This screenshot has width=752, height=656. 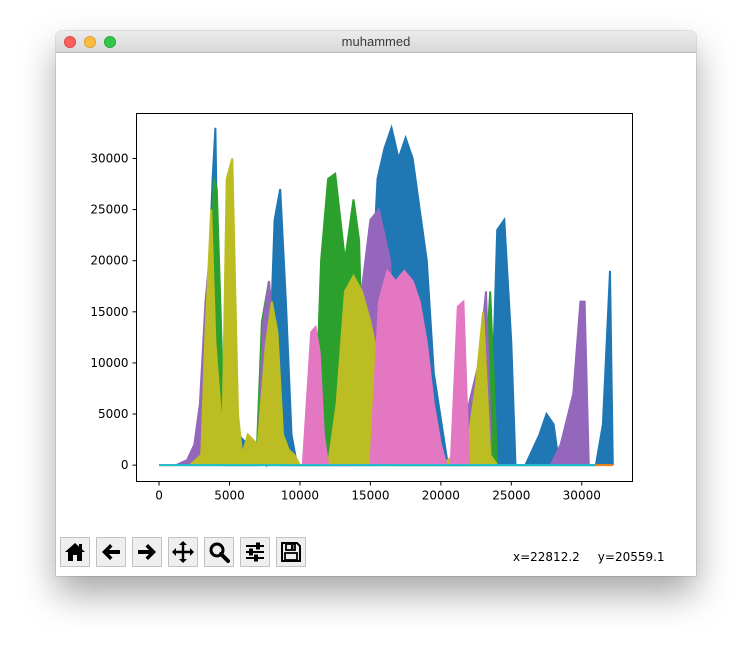 I want to click on save-figure-icon, so click(x=291, y=552).